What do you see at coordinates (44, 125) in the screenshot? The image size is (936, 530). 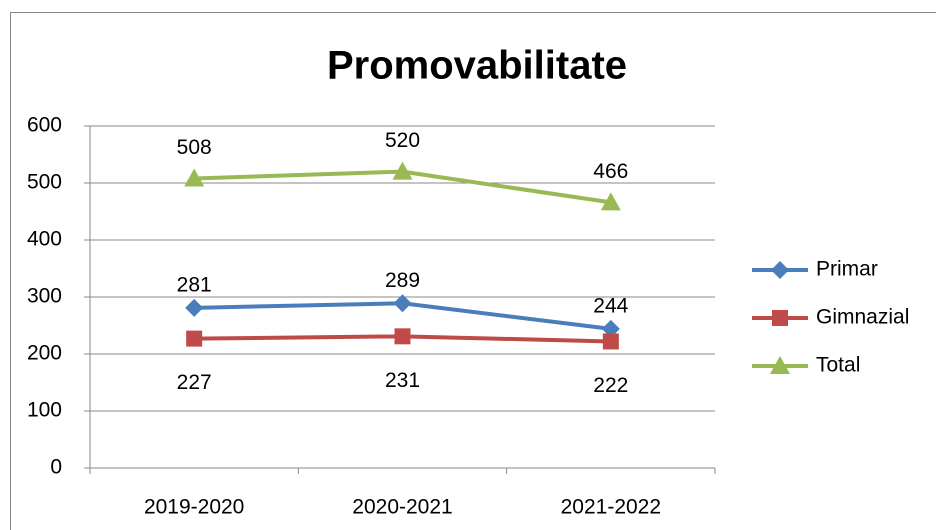 I see `y-tick-label: 600` at bounding box center [44, 125].